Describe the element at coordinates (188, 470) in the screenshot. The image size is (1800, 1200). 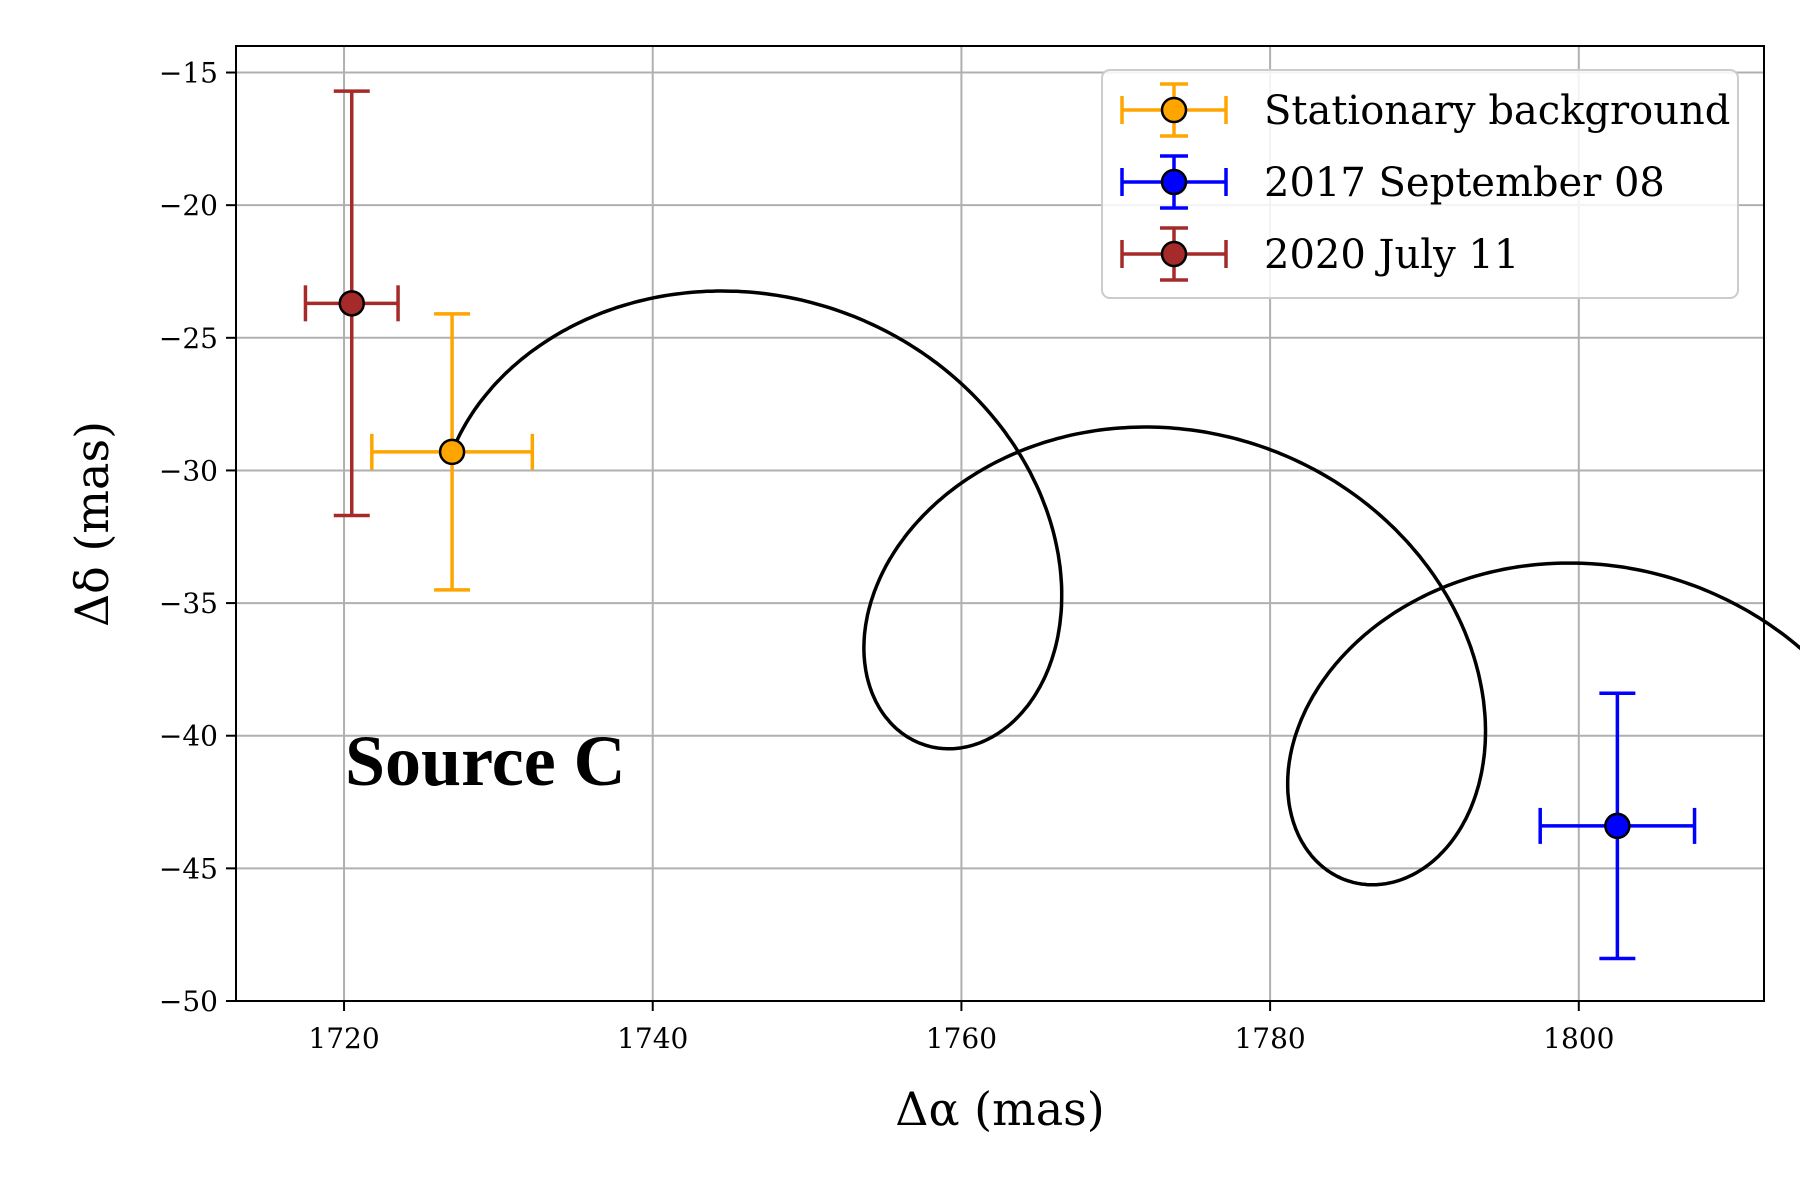
I see `y-tick-label: −30` at that location.